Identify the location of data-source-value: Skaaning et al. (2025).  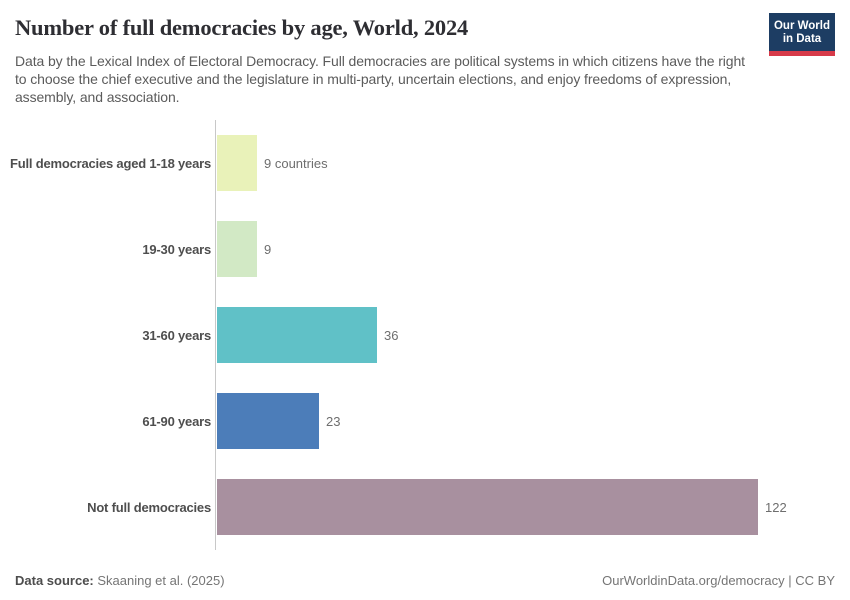
(159, 580).